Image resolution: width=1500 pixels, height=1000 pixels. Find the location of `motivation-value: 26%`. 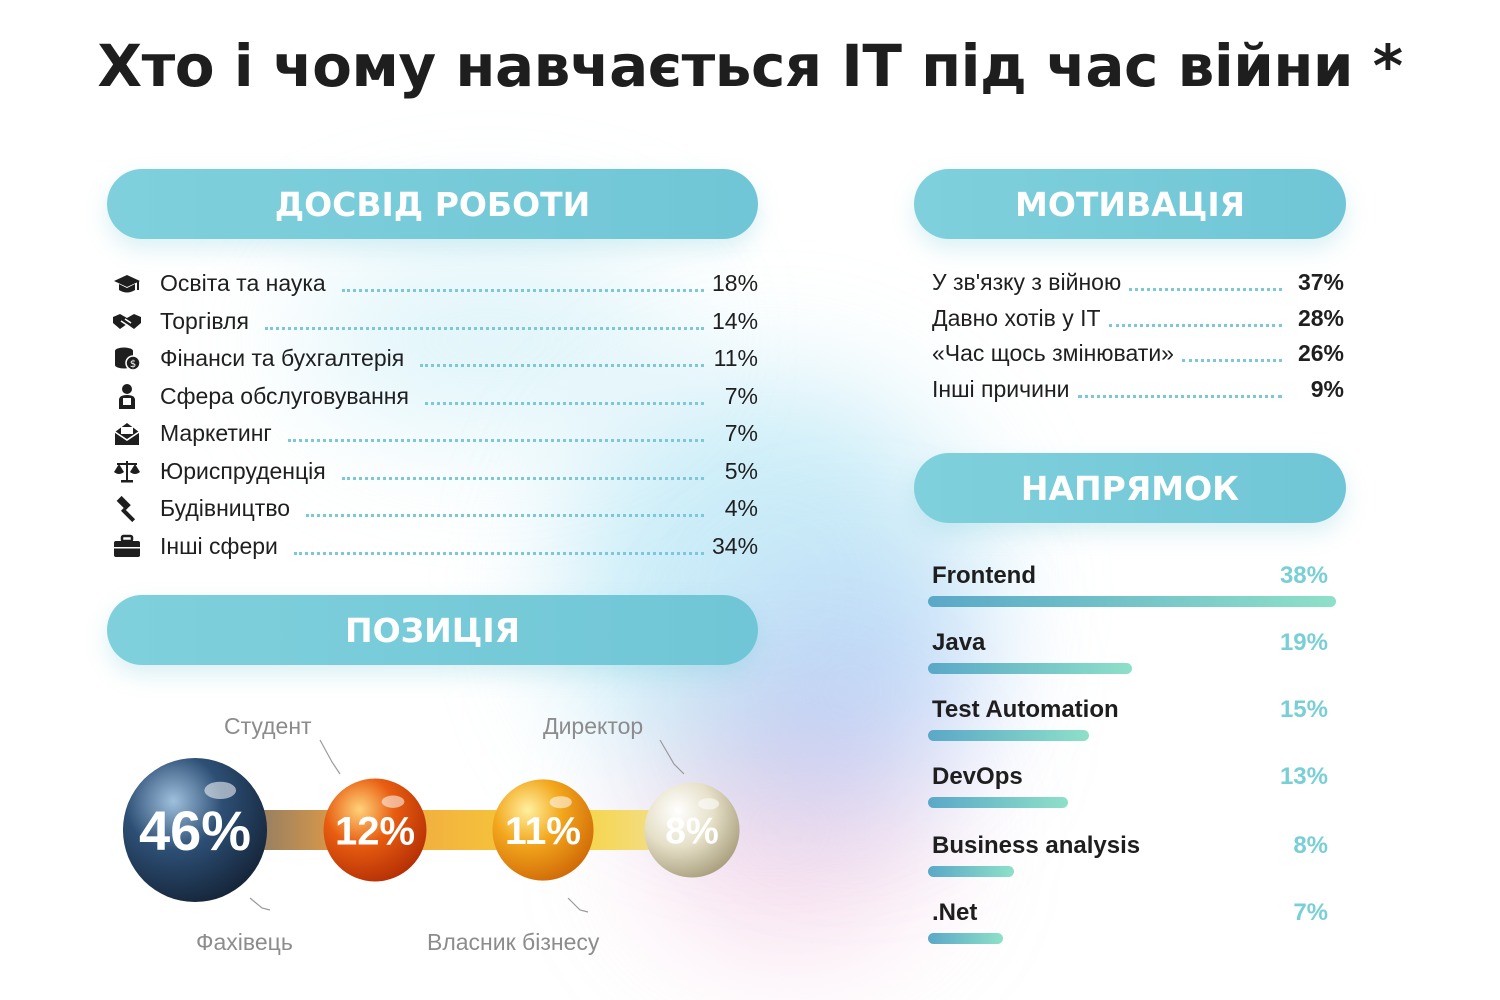

motivation-value: 26% is located at coordinates (1320, 353).